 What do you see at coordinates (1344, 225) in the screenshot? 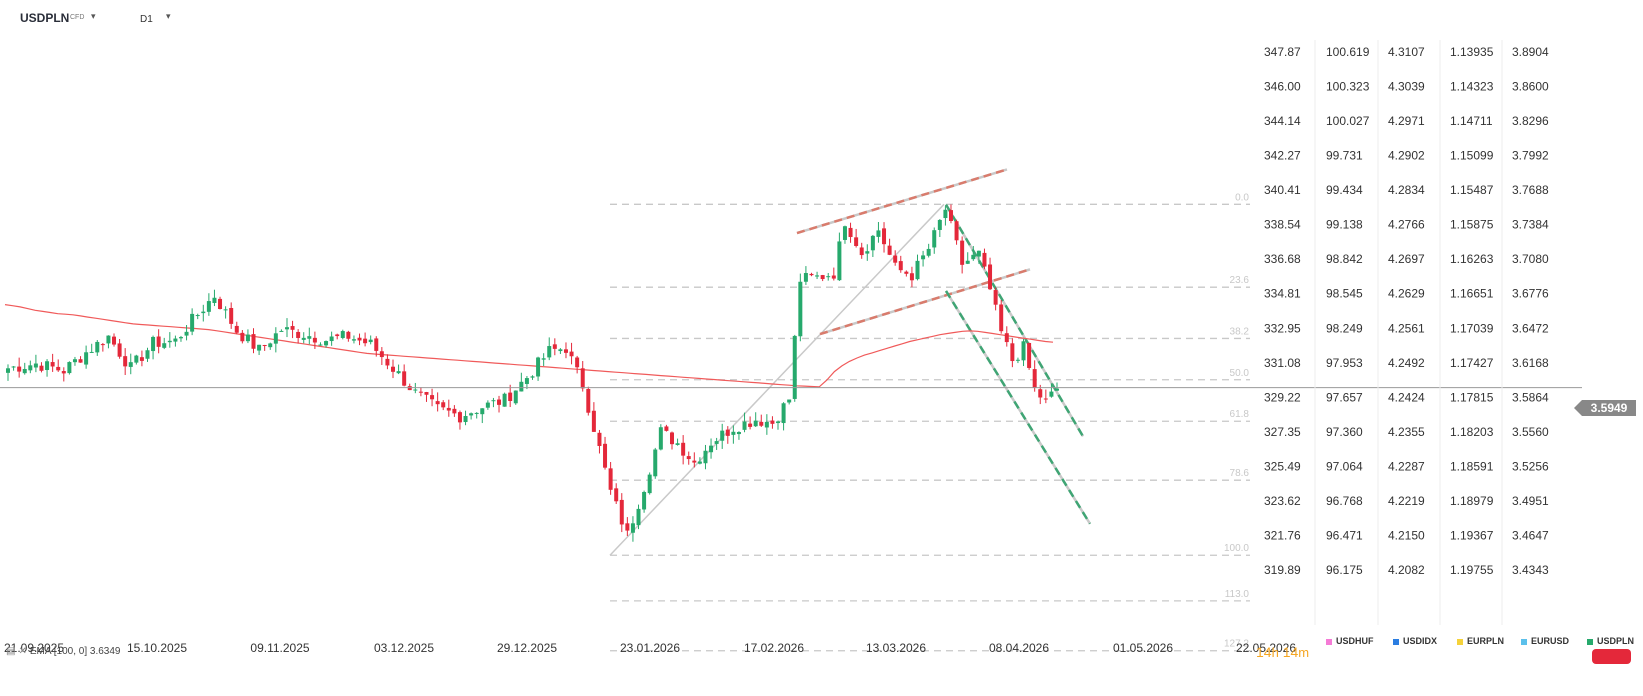
I see `scale-value-usdidx: 99.138` at bounding box center [1344, 225].